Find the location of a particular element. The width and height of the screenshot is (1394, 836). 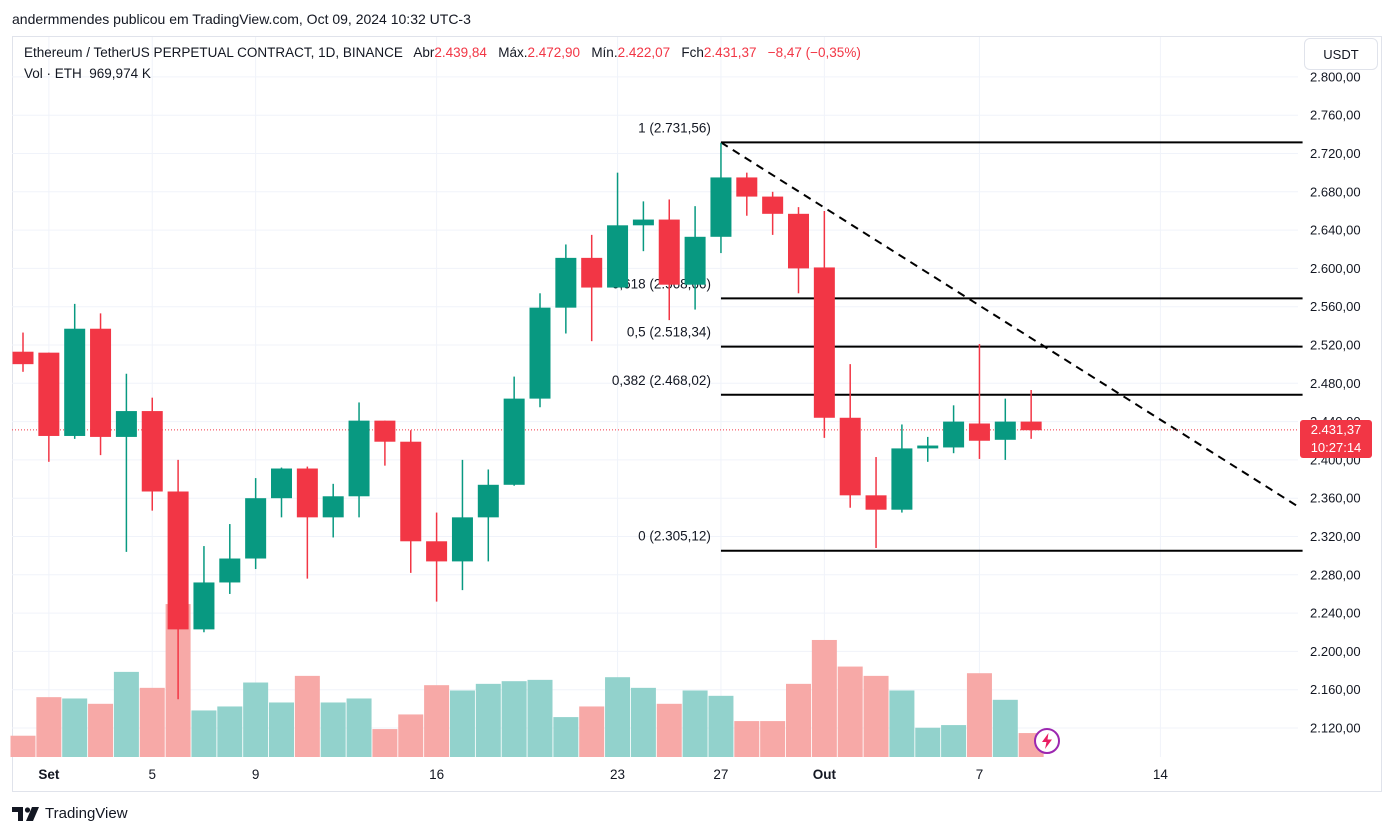

x-tick-label: 27 is located at coordinates (720, 774).